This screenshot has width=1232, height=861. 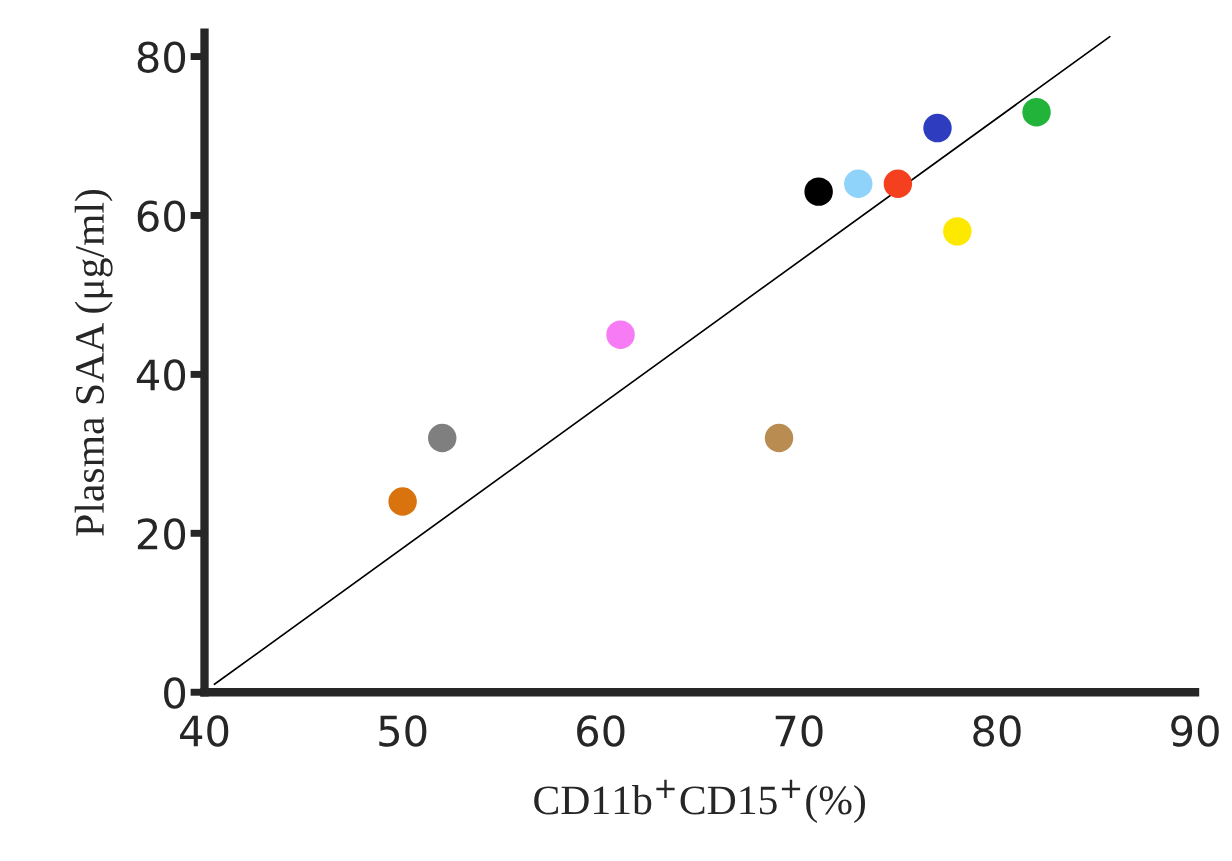 What do you see at coordinates (1195, 731) in the screenshot?
I see `x-tick-label: 90` at bounding box center [1195, 731].